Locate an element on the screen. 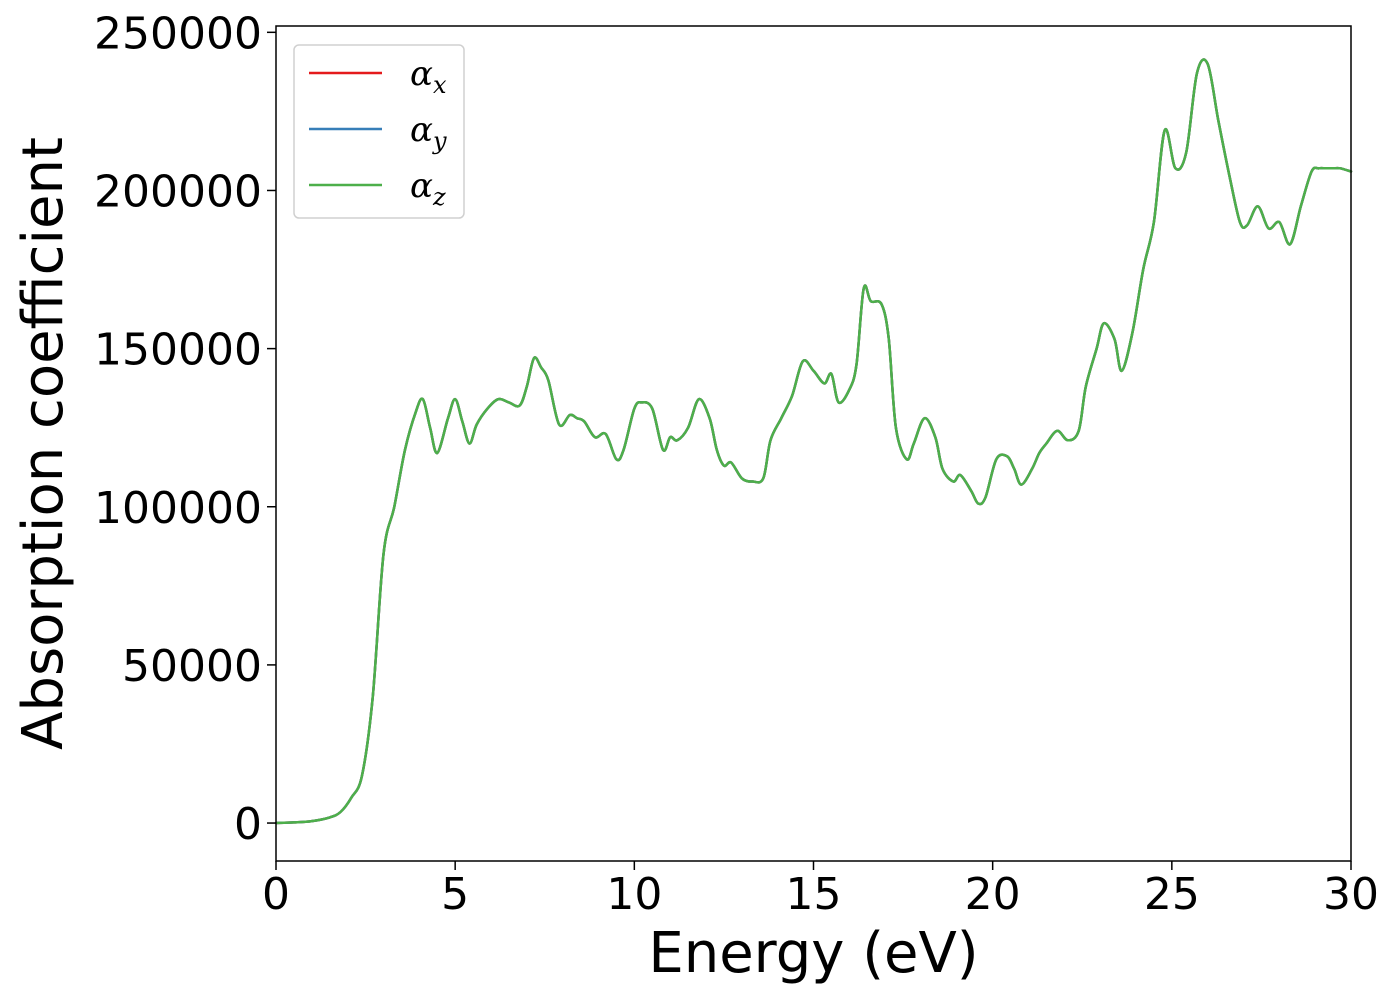  legend-subscript: z is located at coordinates (439, 197).